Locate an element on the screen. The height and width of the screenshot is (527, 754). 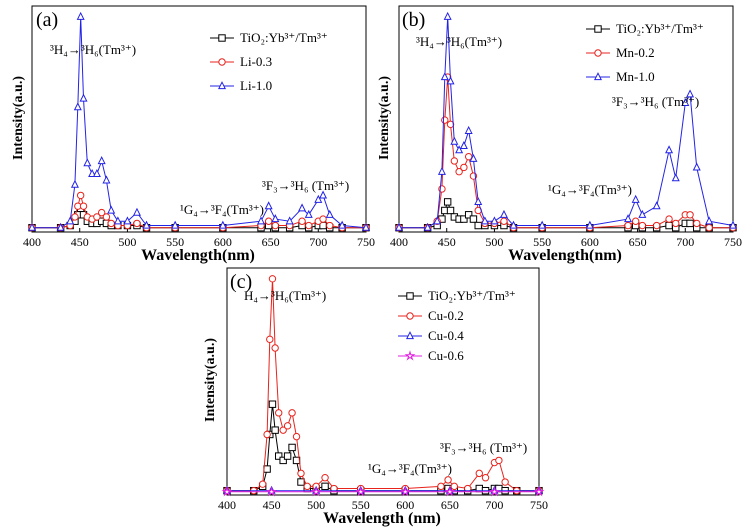
x-tick-label: 450 is located at coordinates (272, 505).